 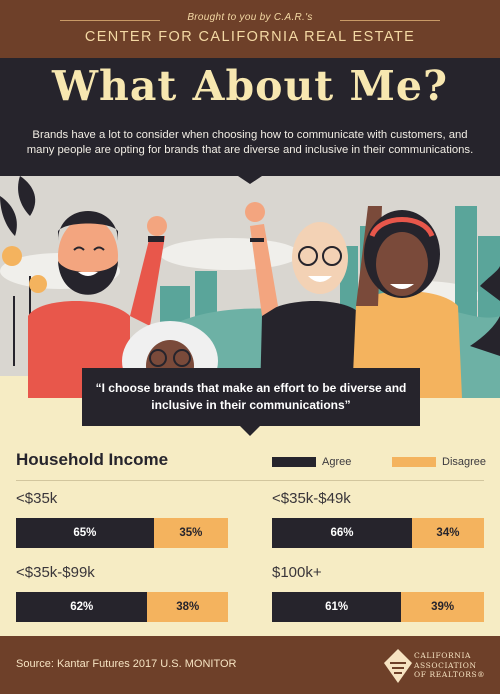 I want to click on income-label: <$35k-$49k, so click(x=311, y=498).